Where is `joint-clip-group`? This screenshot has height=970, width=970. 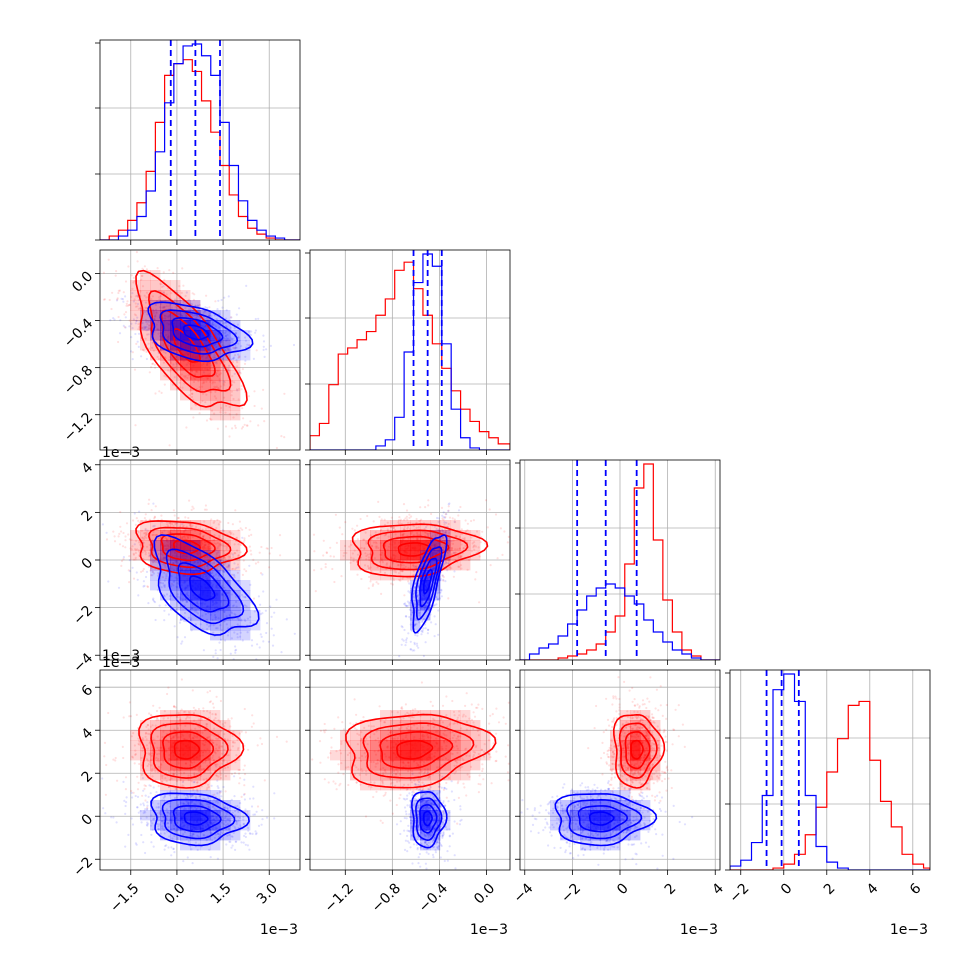
joint-clip-group is located at coordinates (194, 771).